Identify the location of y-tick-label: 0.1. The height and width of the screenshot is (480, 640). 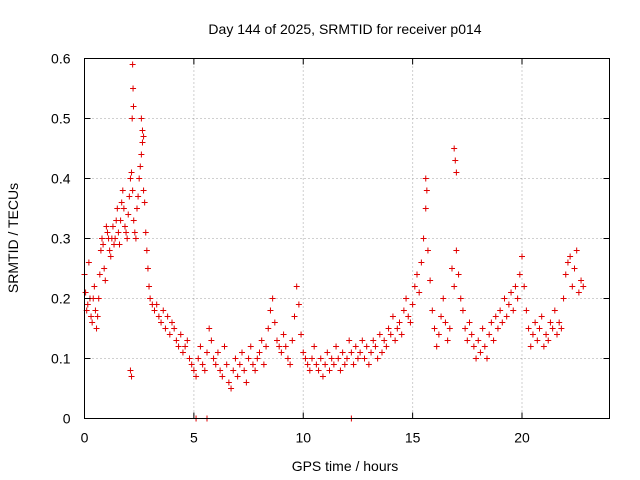
(61, 359).